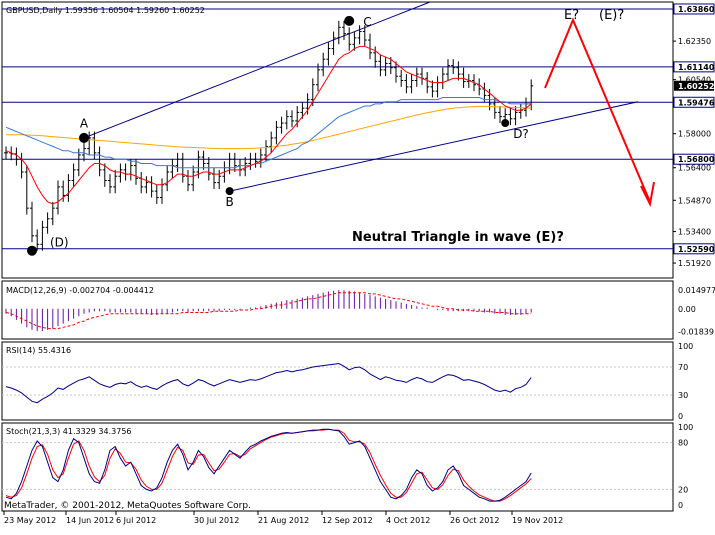  I want to click on y-tick-label: 1.56400, so click(694, 168).